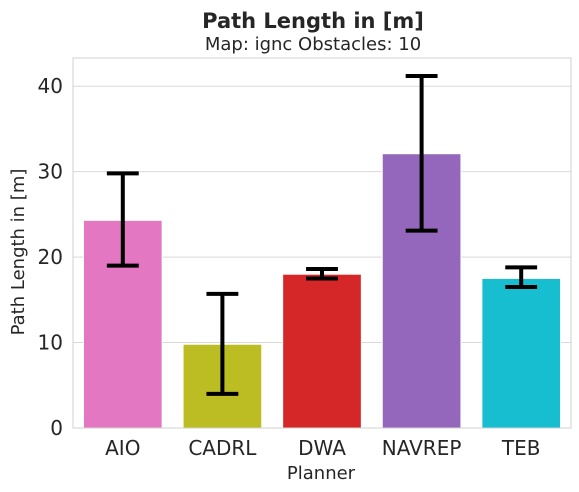  Describe the element at coordinates (50, 86) in the screenshot. I see `y-tick-label: 40` at that location.